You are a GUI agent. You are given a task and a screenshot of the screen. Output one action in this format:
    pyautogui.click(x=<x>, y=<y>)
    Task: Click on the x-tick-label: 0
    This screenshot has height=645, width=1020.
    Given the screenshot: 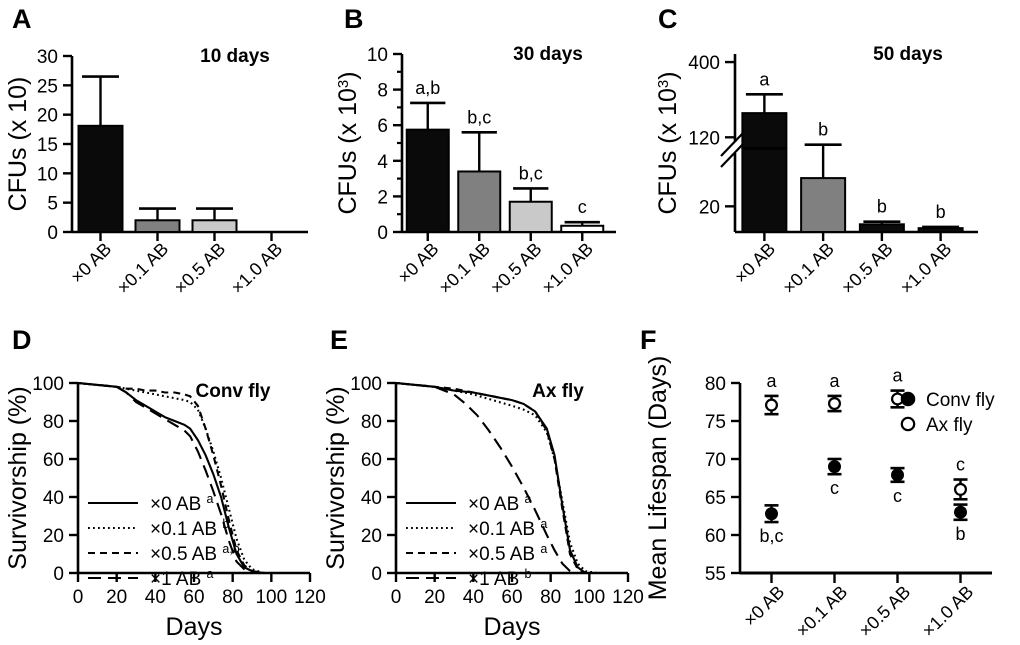 What is the action you would take?
    pyautogui.click(x=78, y=597)
    